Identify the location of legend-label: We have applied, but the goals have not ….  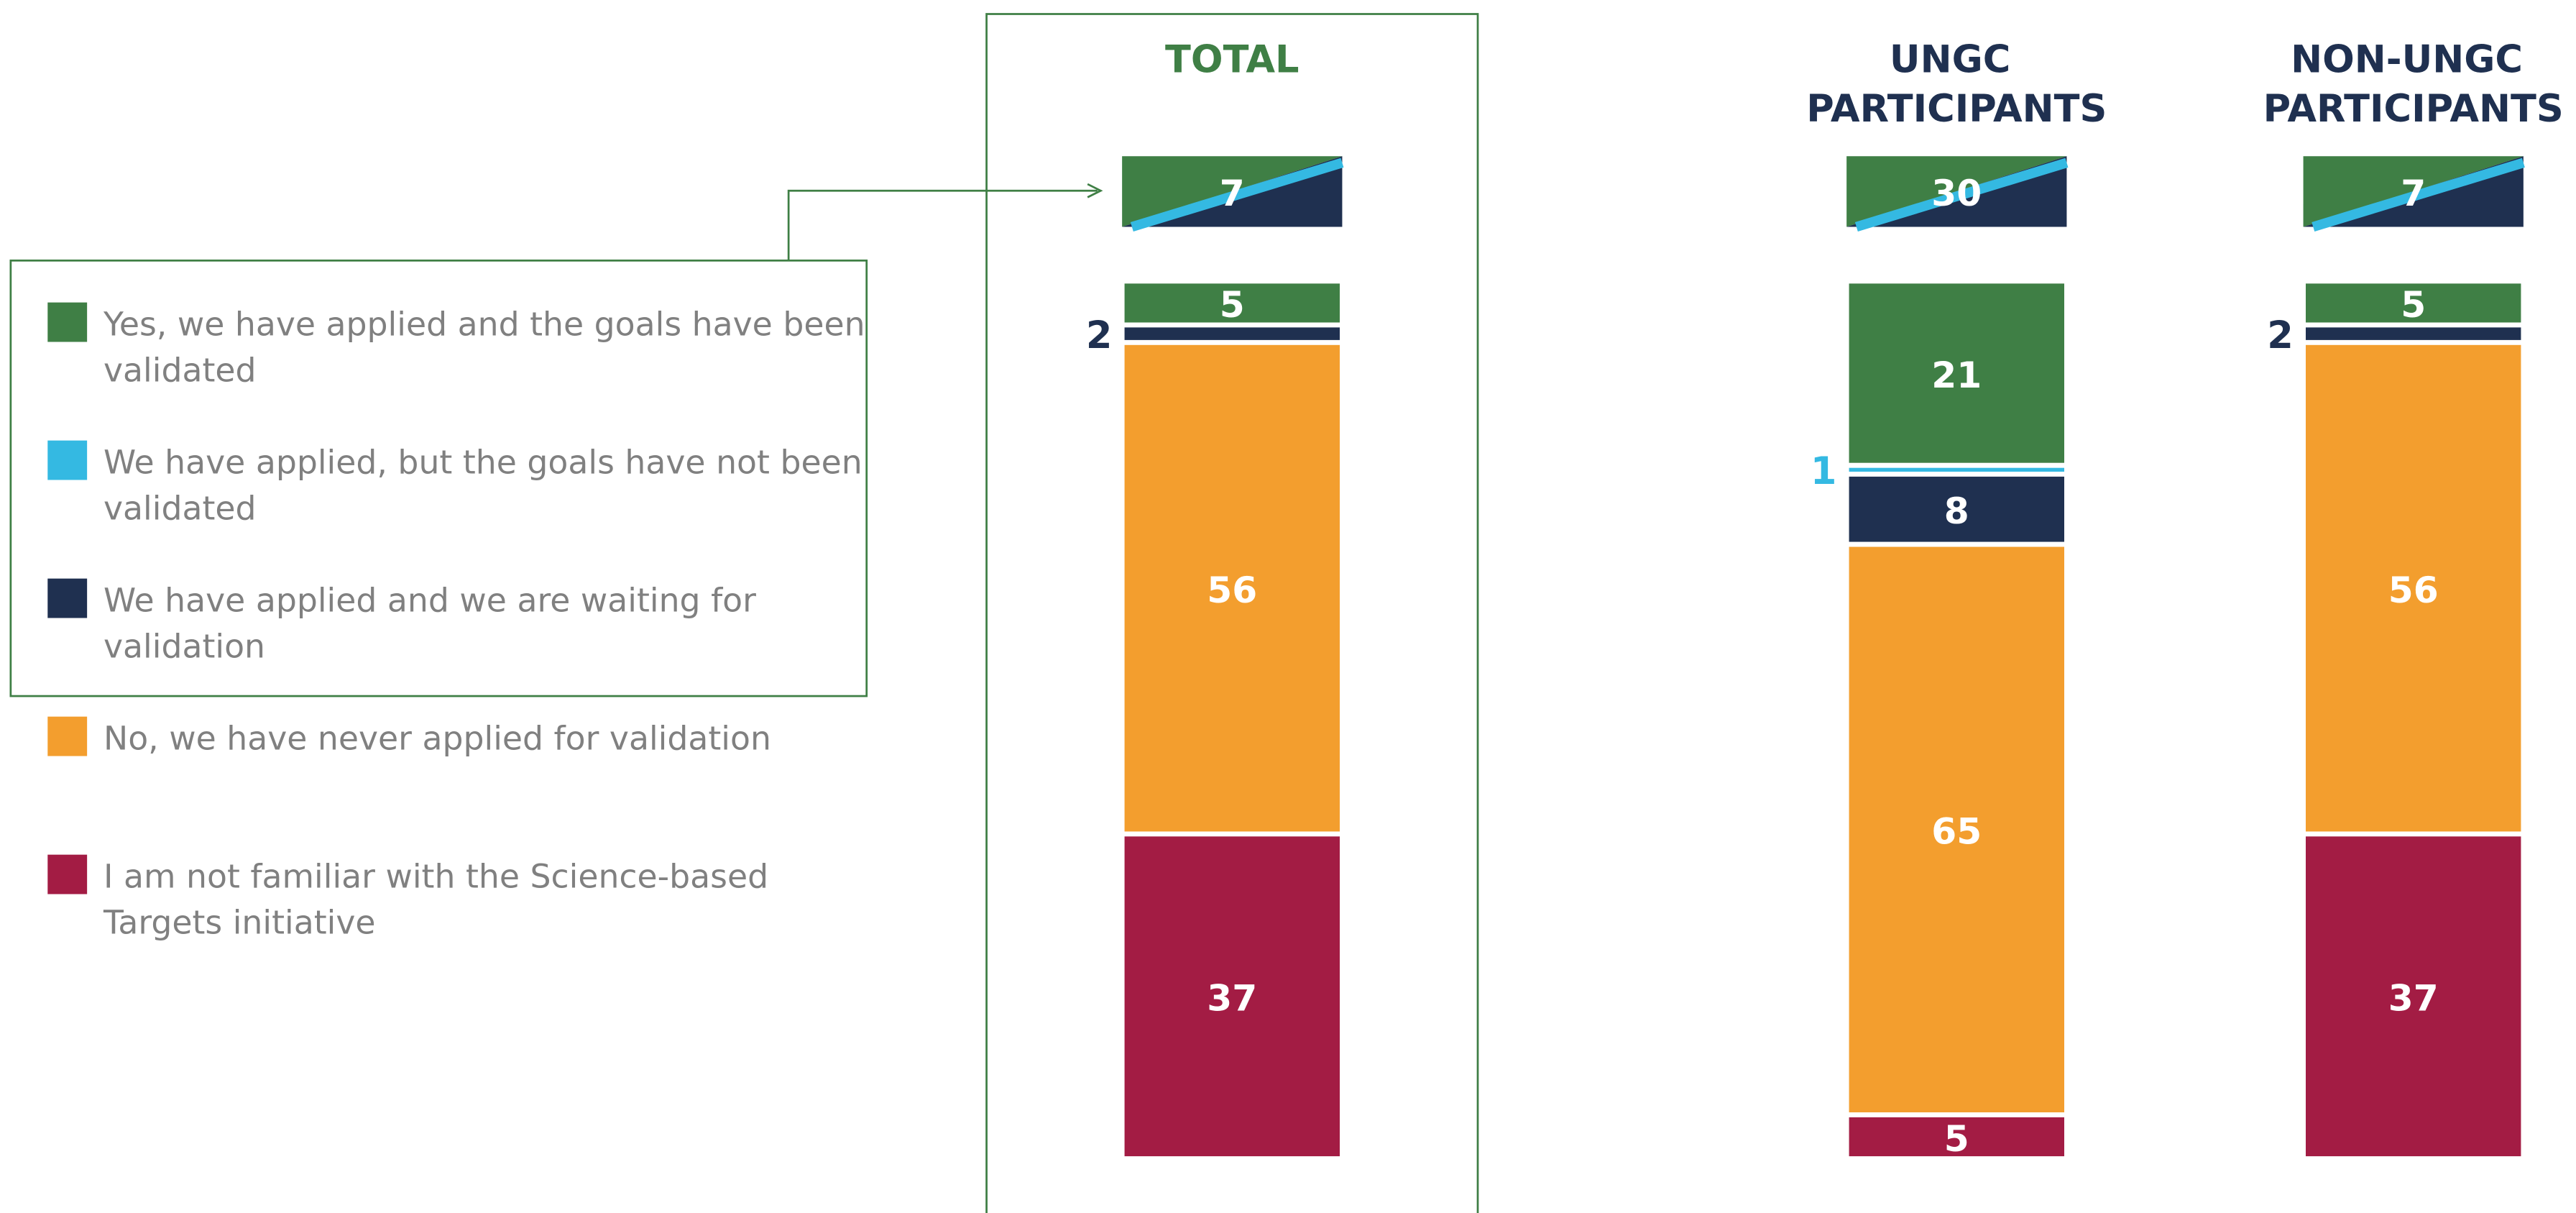
(488, 485).